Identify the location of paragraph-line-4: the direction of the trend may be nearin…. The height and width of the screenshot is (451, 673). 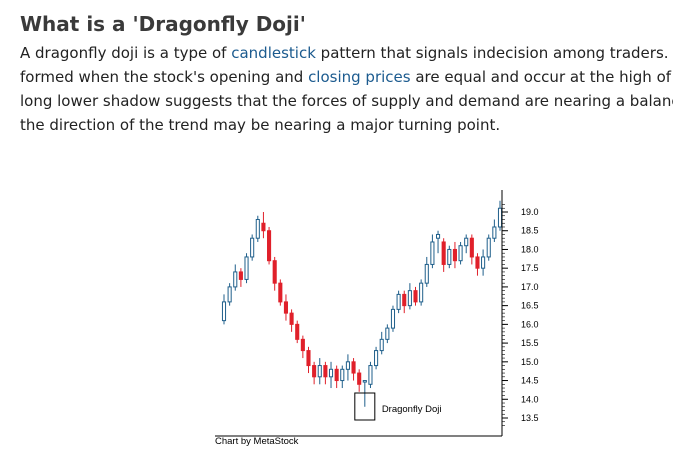
(260, 125).